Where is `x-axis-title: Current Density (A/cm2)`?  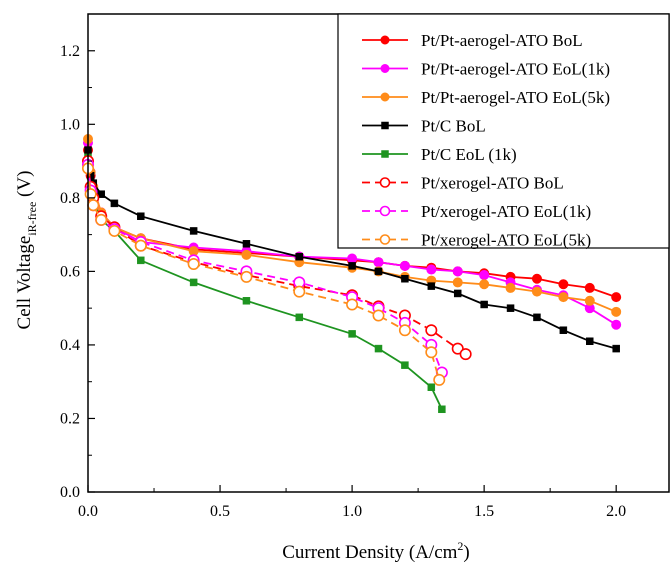
x-axis-title: Current Density (A/cm2) is located at coordinates (376, 551).